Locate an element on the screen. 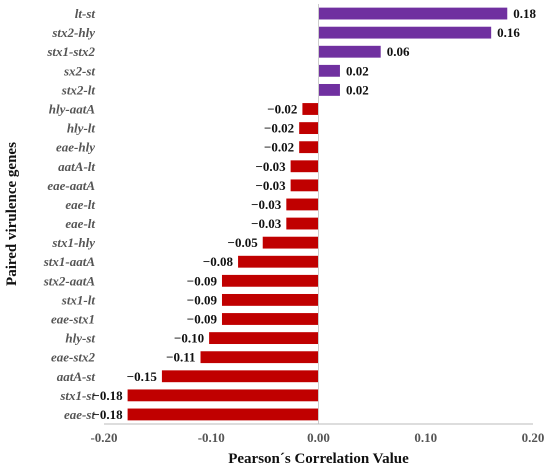 The width and height of the screenshot is (550, 468). data-label-17: −0.10 is located at coordinates (189, 338).